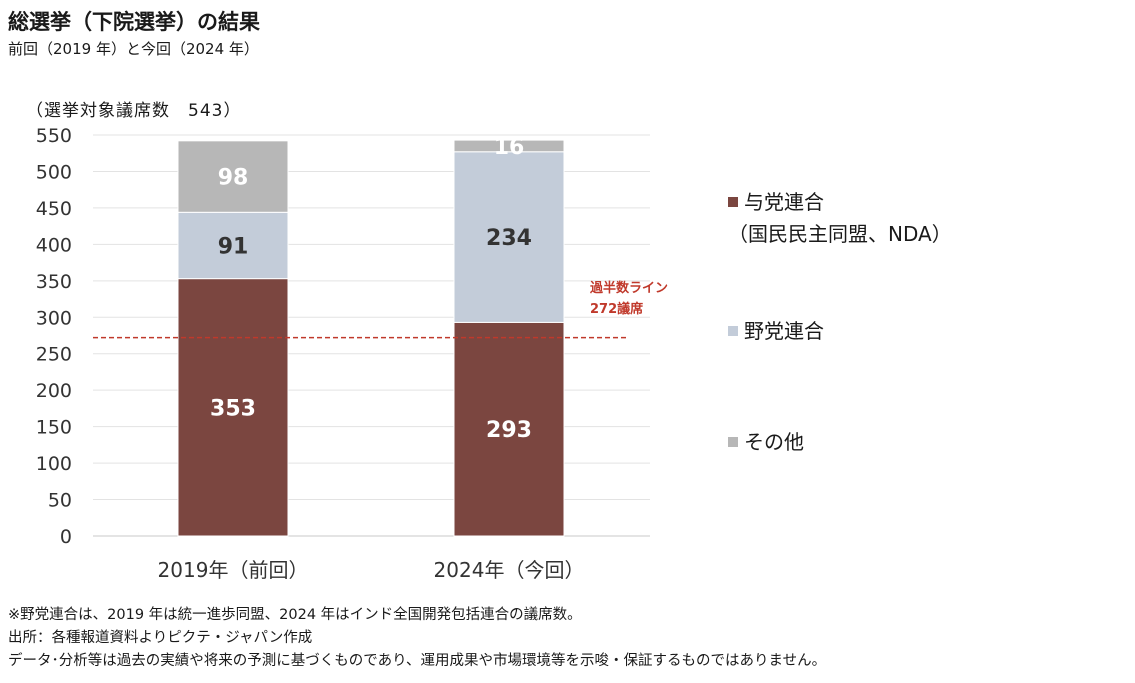  Describe the element at coordinates (509, 570) in the screenshot. I see `x-tick-label: 2024年（今回）` at that location.